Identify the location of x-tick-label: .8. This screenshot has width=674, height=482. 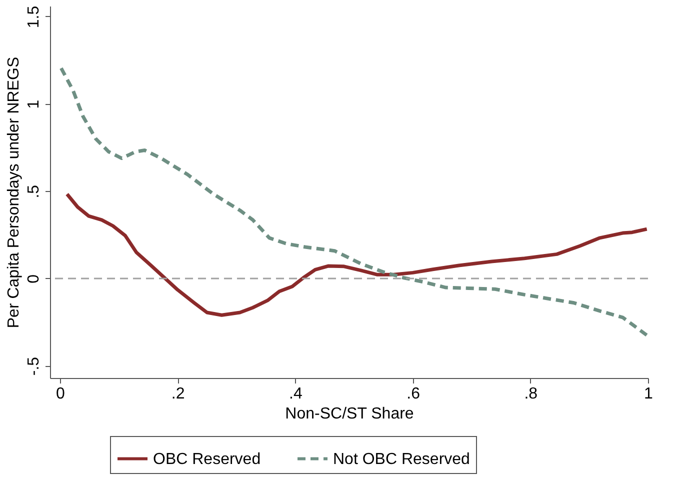
(531, 394).